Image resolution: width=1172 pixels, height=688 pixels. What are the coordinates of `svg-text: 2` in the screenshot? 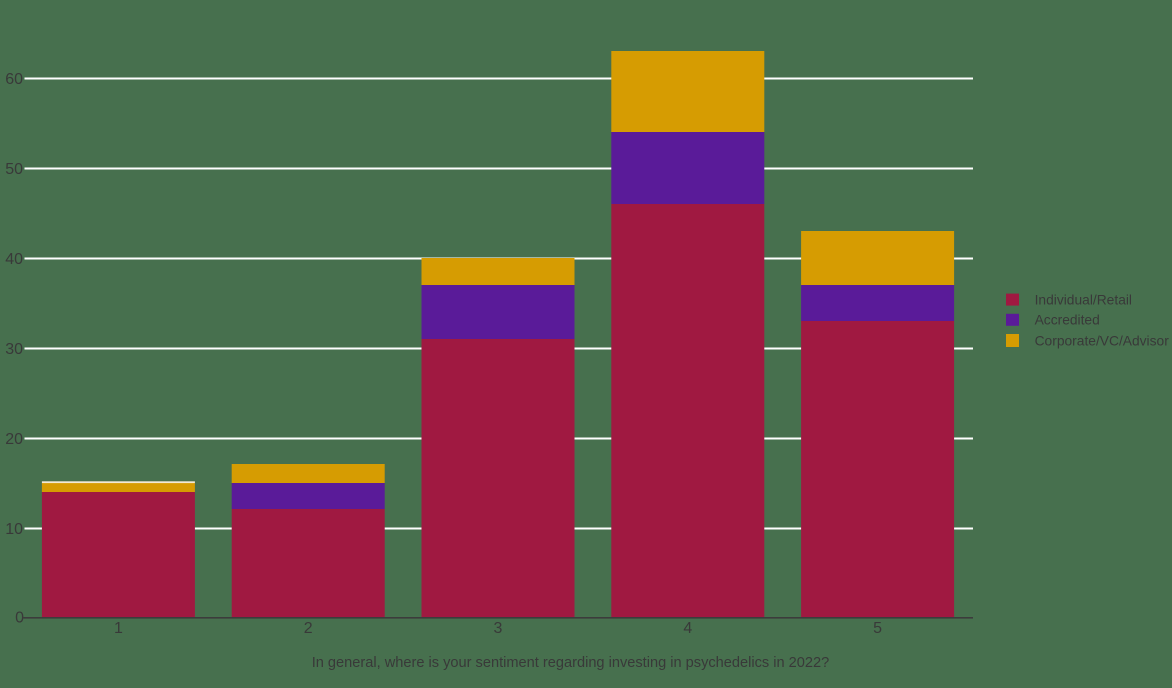 It's located at (308, 628).